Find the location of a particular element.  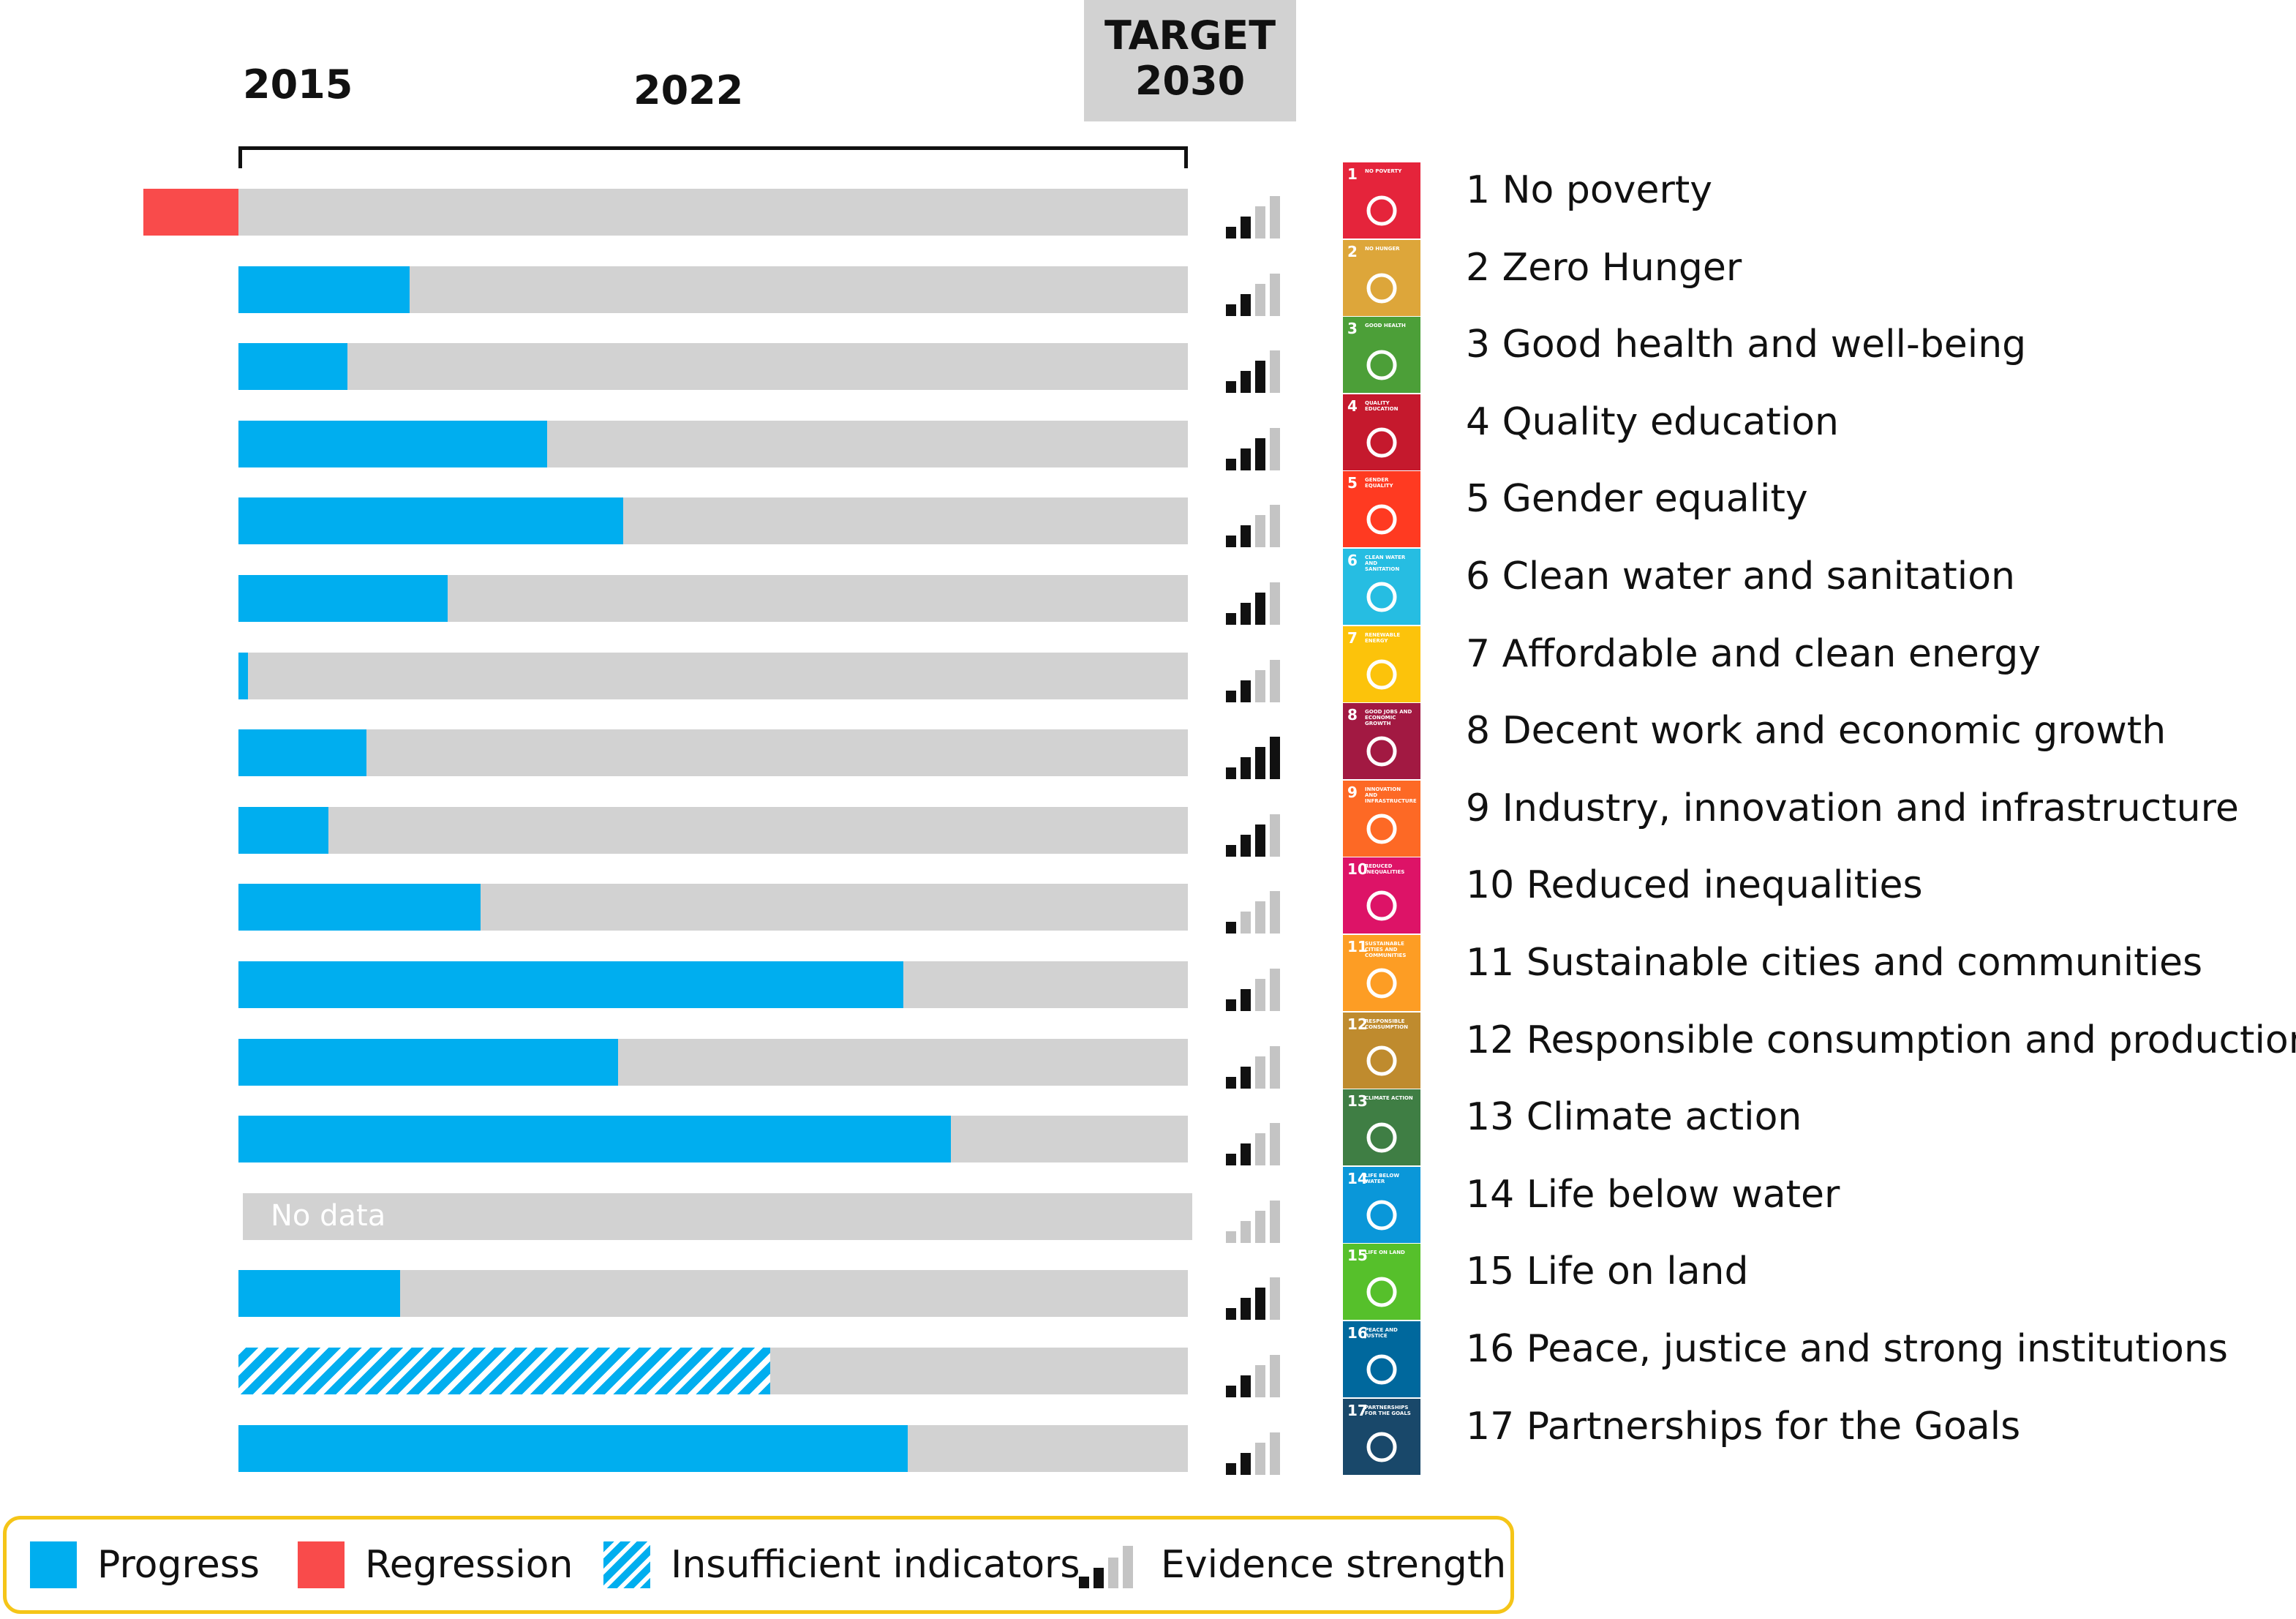

tile-number: 15 is located at coordinates (1357, 1255).